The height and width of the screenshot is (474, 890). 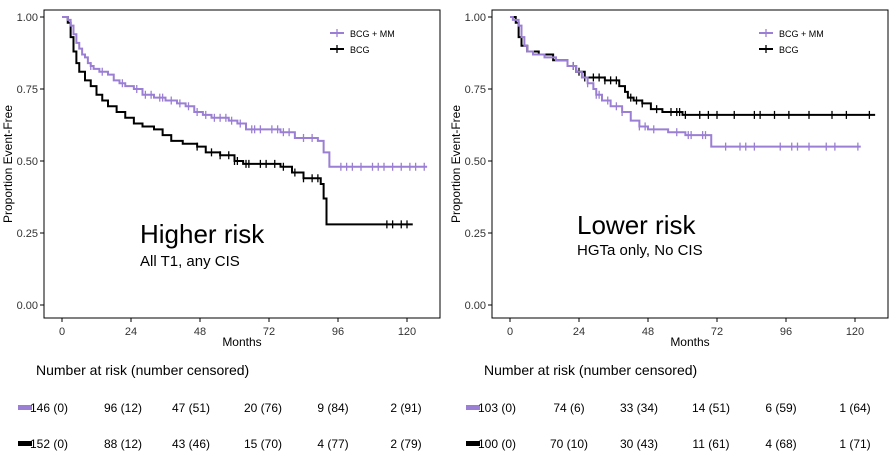 I want to click on km-curve-bcg-mm, so click(x=245, y=92).